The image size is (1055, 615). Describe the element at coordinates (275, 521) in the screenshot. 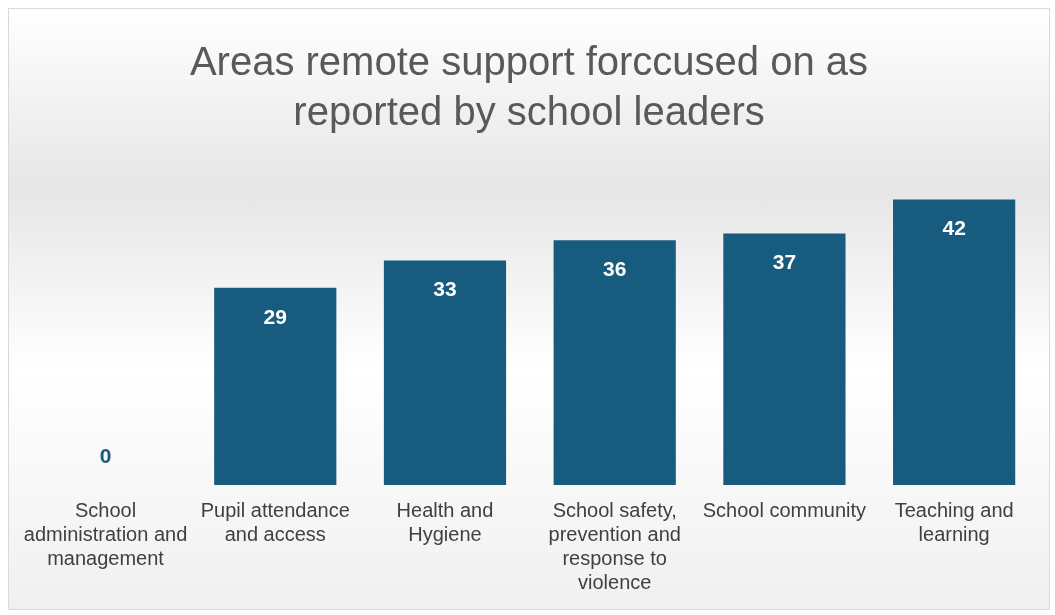

I see `x-tick-label: Pupil attendance and access` at that location.